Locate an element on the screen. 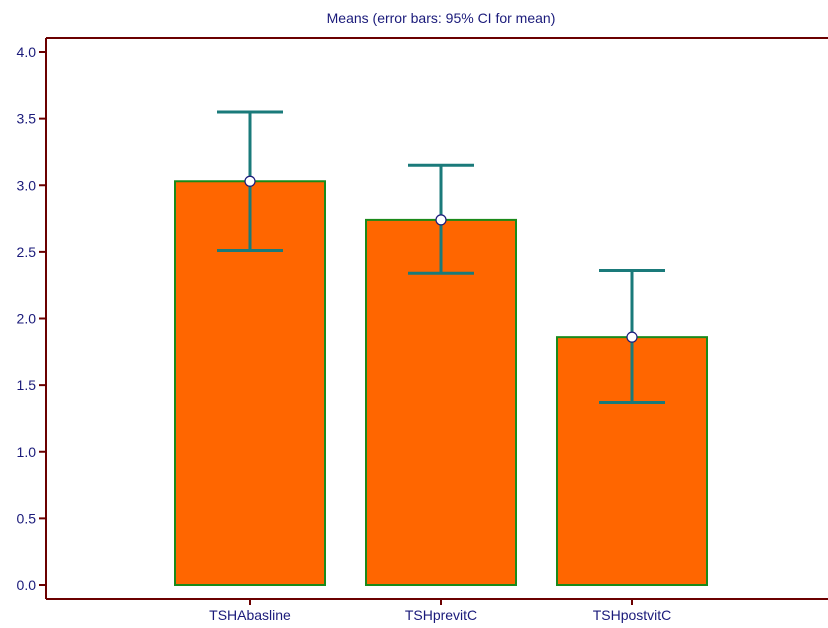  x-category-label: TSHpostvitC is located at coordinates (632, 615).